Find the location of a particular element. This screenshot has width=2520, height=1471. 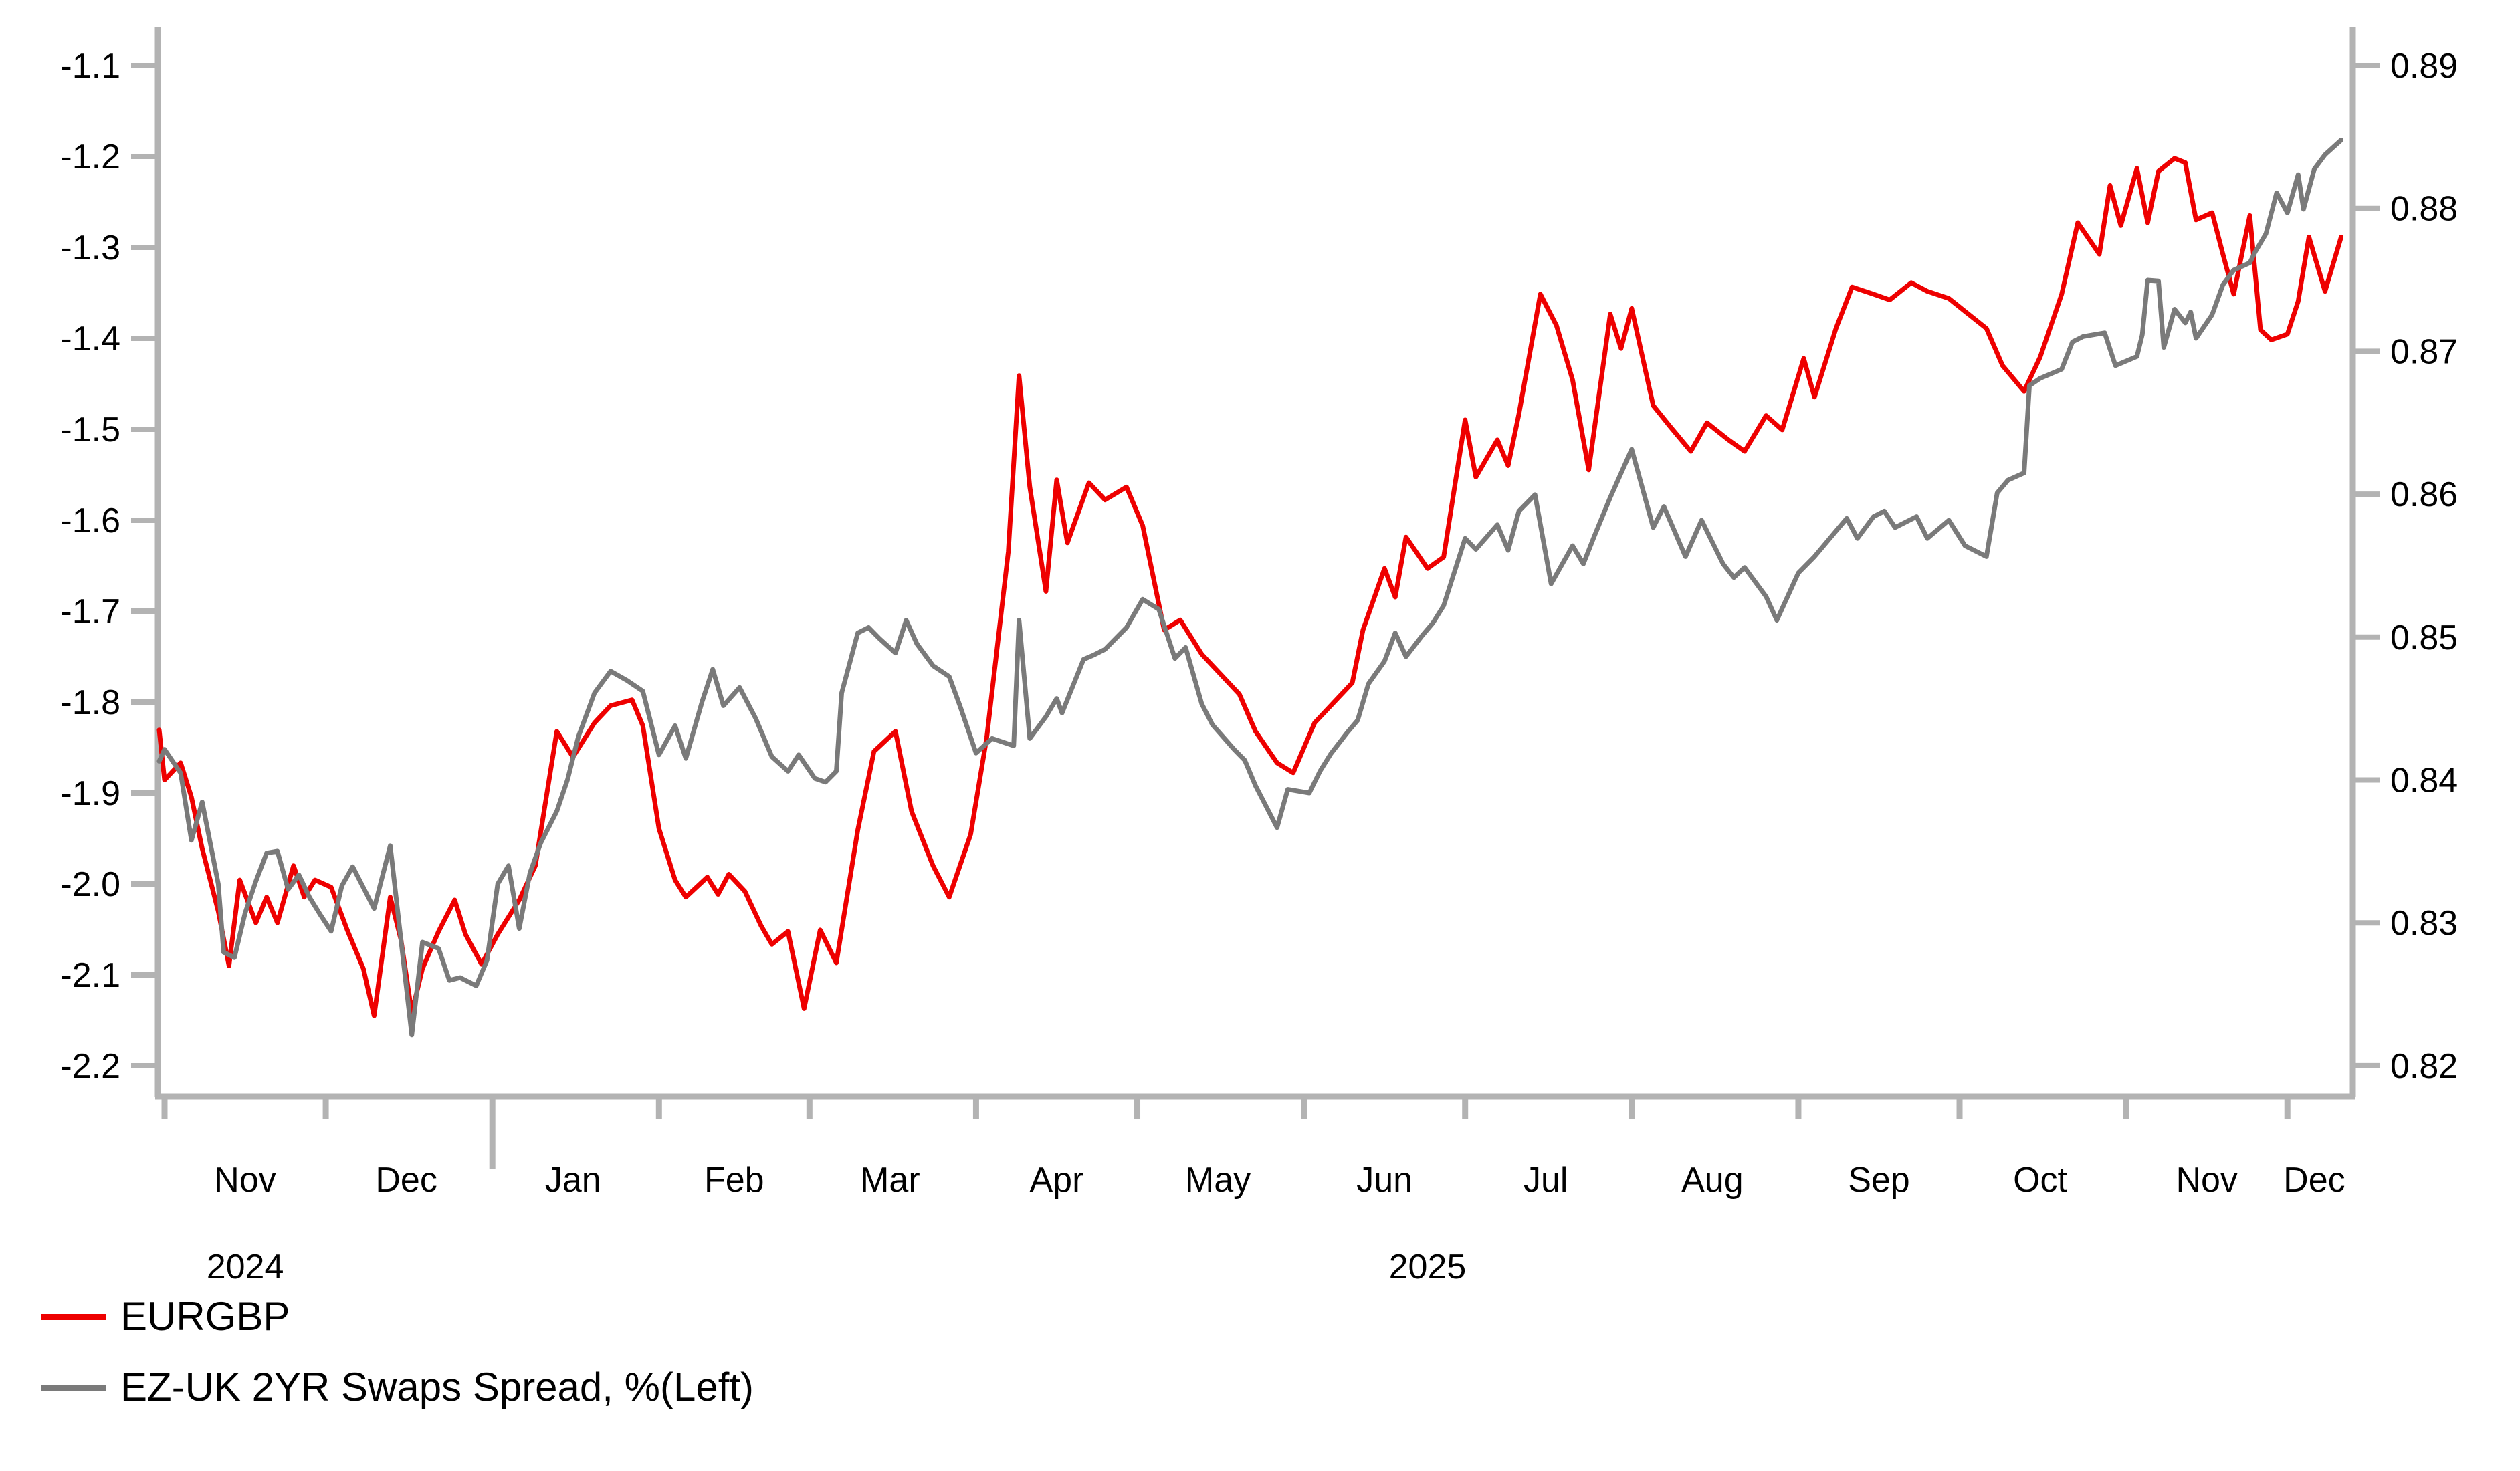

x-axis-month-label: Feb is located at coordinates (734, 1180).